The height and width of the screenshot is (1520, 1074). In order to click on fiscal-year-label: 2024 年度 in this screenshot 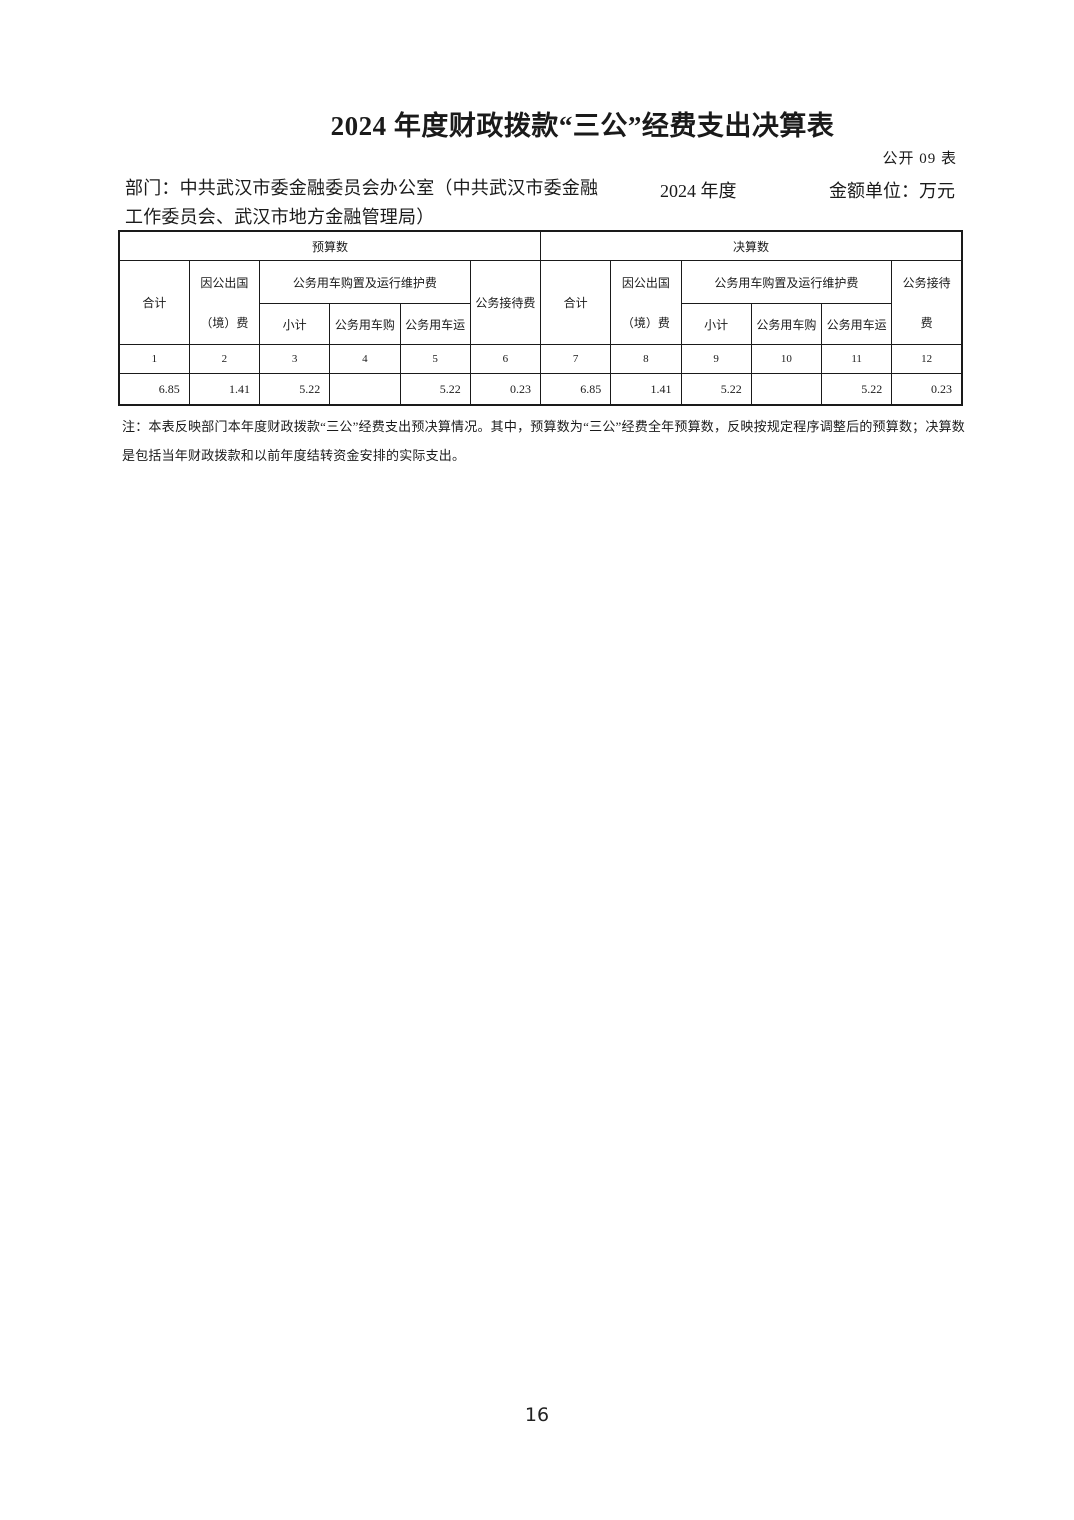, I will do `click(698, 191)`.